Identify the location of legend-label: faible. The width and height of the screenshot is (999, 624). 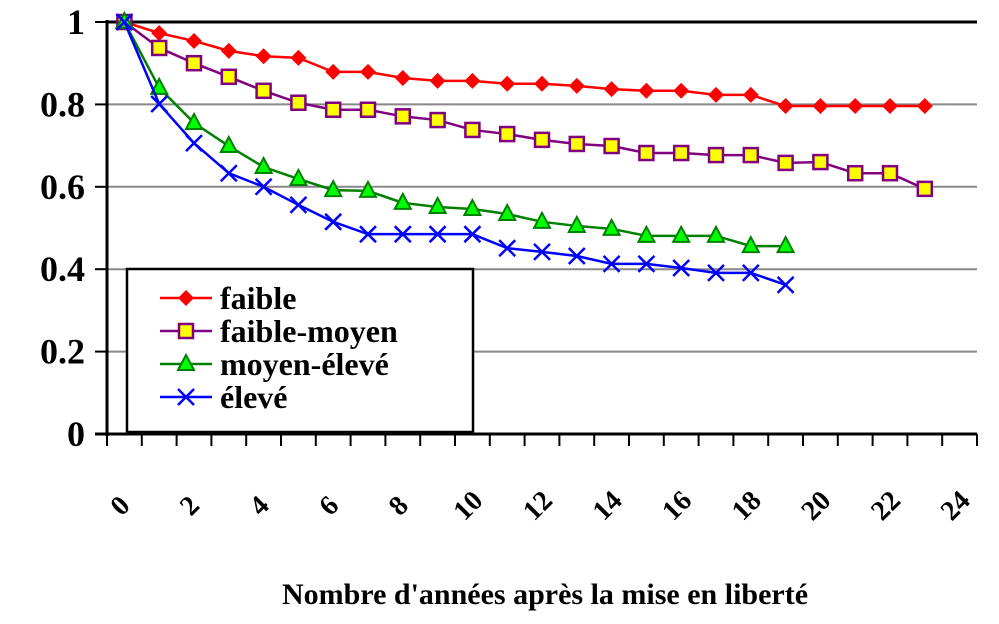
(258, 298).